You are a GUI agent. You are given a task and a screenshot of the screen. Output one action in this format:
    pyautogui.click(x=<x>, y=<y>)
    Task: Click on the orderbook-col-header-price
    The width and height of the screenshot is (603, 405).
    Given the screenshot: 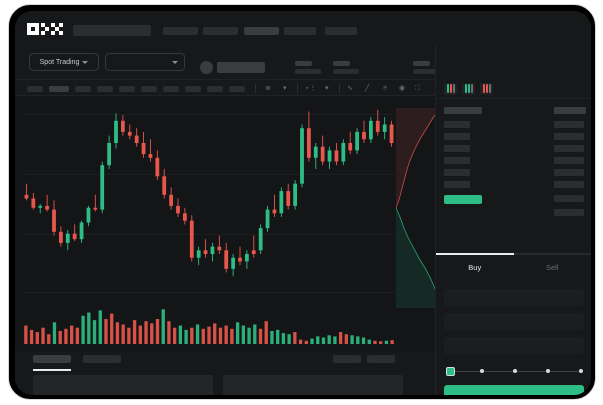 What is the action you would take?
    pyautogui.click(x=463, y=110)
    